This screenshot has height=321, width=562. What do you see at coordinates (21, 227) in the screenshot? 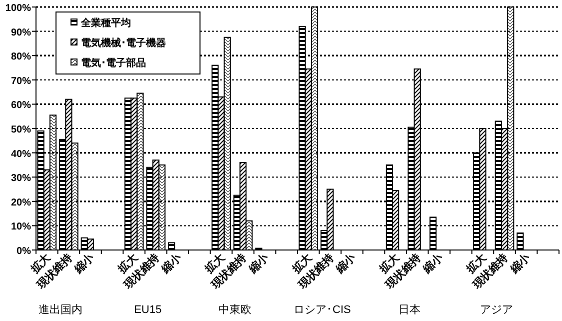
I see `y-tick-label: 10%` at bounding box center [21, 227].